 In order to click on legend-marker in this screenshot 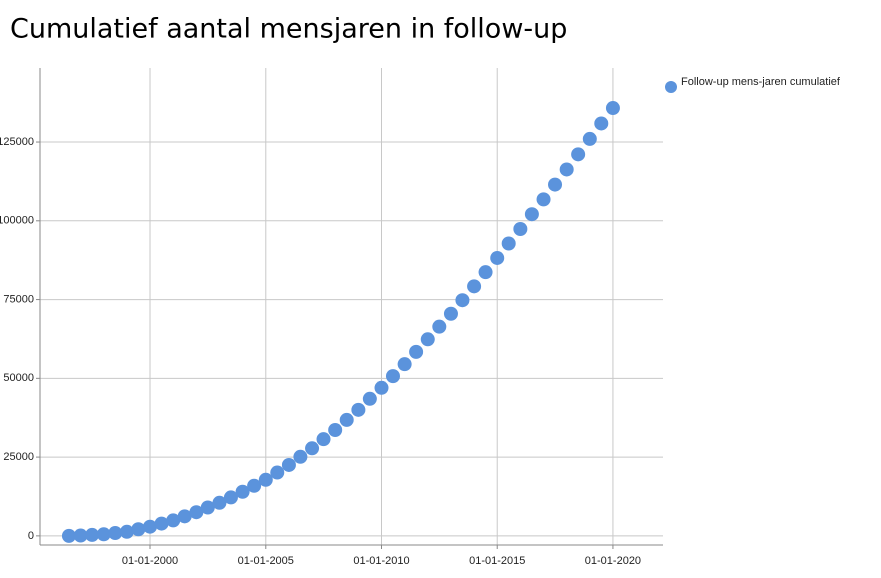, I will do `click(671, 87)`.